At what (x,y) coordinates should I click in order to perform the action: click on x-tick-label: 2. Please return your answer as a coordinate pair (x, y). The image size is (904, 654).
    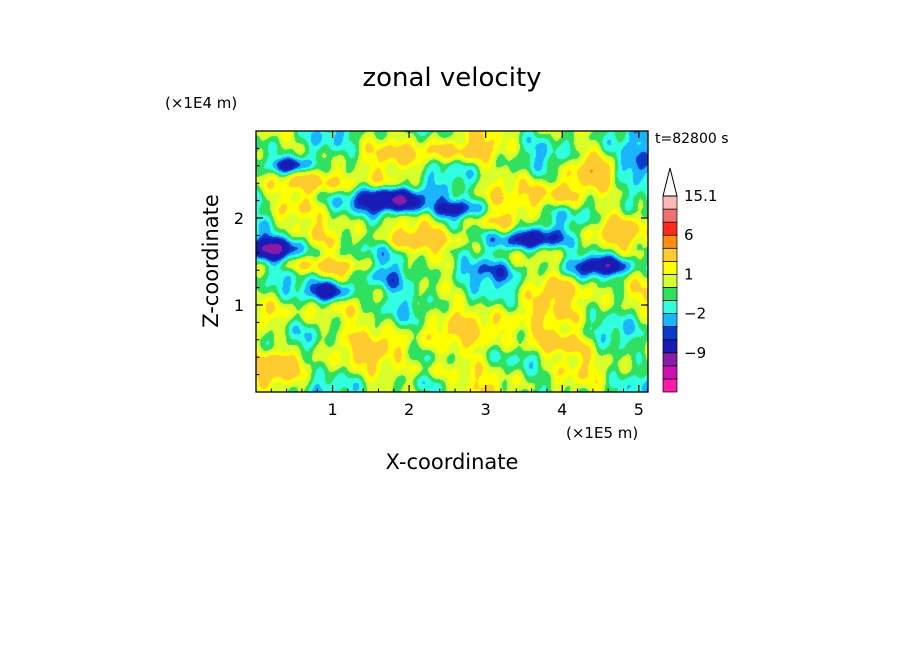
    Looking at the image, I should click on (409, 409).